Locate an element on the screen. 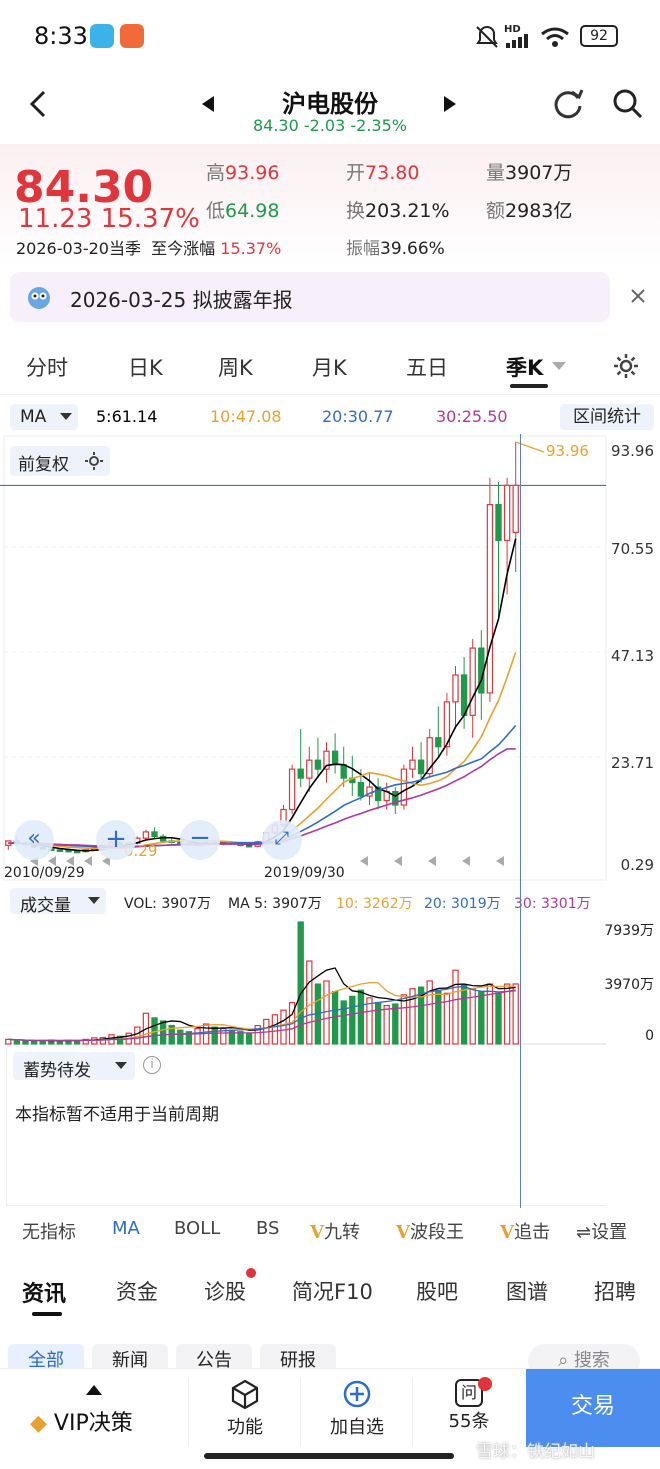  ma-selector: MA is located at coordinates (44, 417).